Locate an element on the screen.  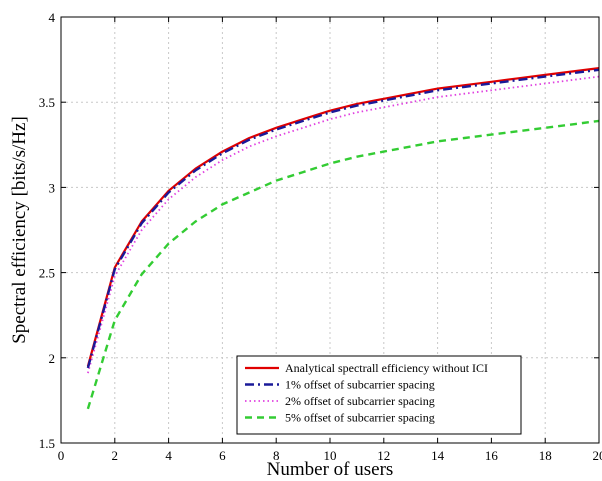
x-axis-title: Number of users is located at coordinates (330, 469).